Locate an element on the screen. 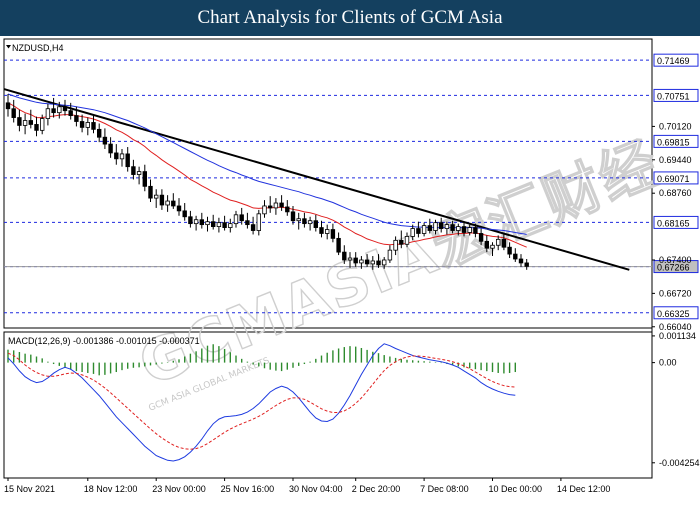 The width and height of the screenshot is (700, 505). time-tick-label: 14 Dec 12:00 is located at coordinates (584, 489).